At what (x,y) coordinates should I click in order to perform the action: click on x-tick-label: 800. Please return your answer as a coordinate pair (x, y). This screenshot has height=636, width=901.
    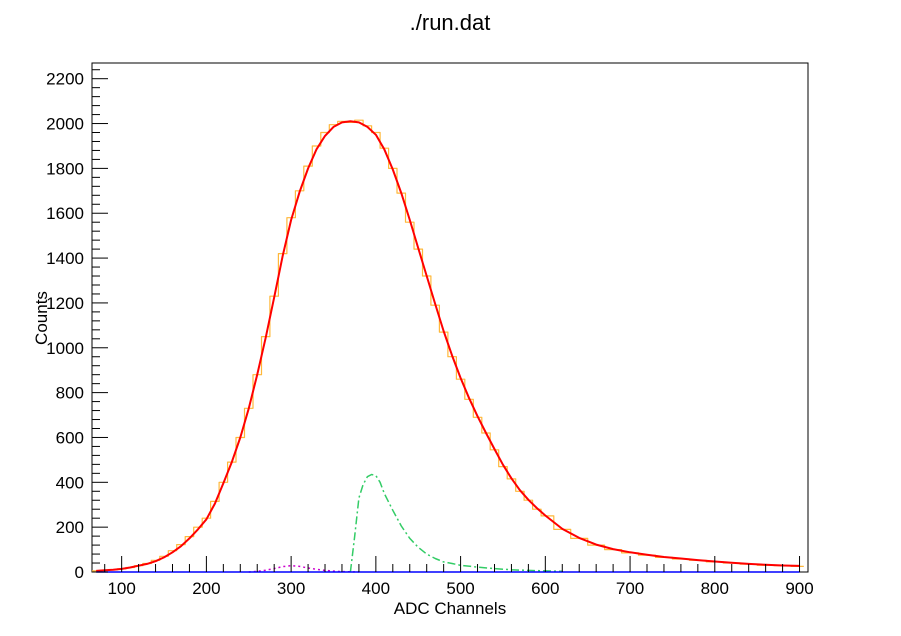
    Looking at the image, I should click on (715, 588).